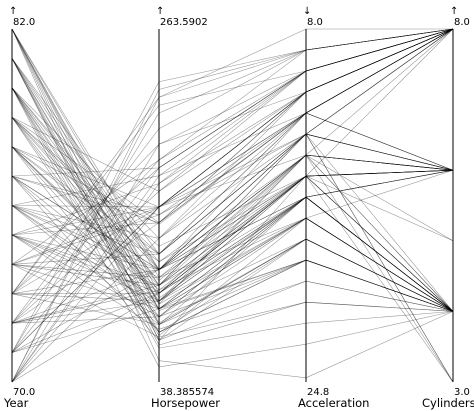 This screenshot has width=474, height=411. Describe the element at coordinates (16, 403) in the screenshot. I see `axis-name-year: Year` at that location.